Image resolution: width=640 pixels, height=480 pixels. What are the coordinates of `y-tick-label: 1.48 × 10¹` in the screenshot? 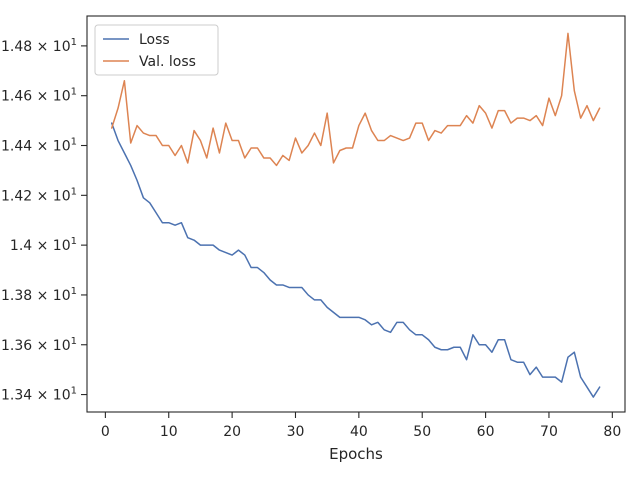 It's located at (39, 46).